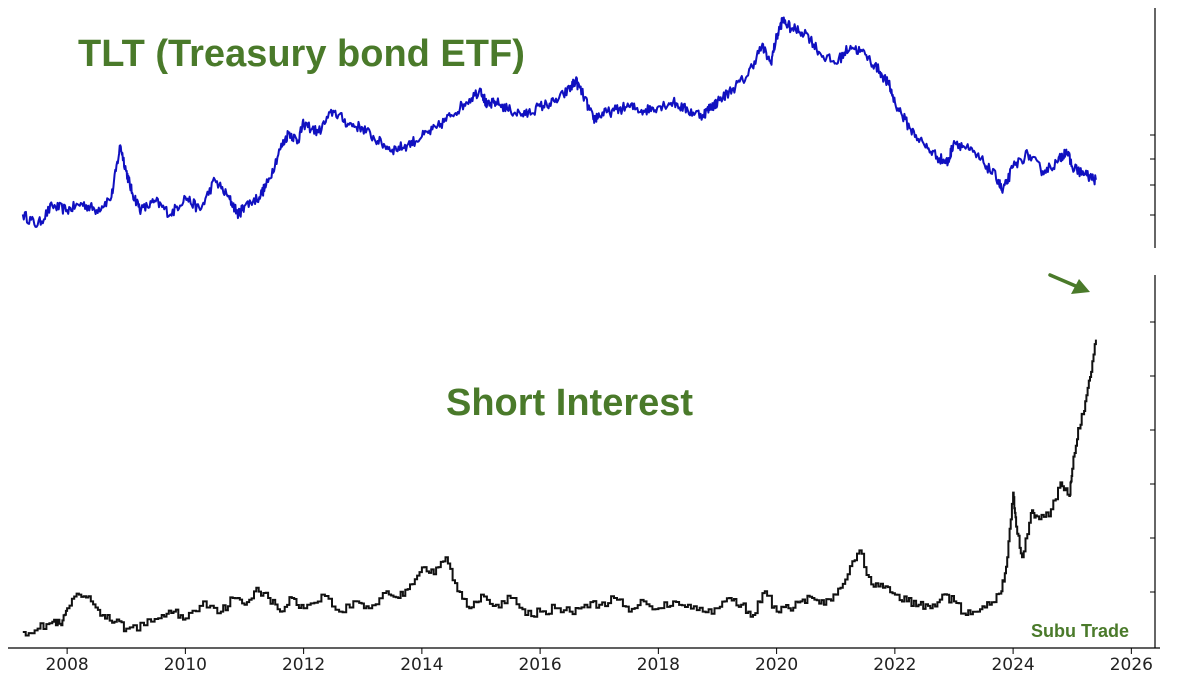  I want to click on latest-value-arrow, so click(1069, 283).